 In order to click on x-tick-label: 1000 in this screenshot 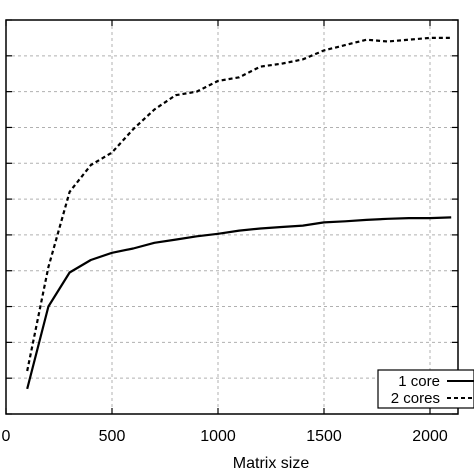, I will do `click(218, 436)`.